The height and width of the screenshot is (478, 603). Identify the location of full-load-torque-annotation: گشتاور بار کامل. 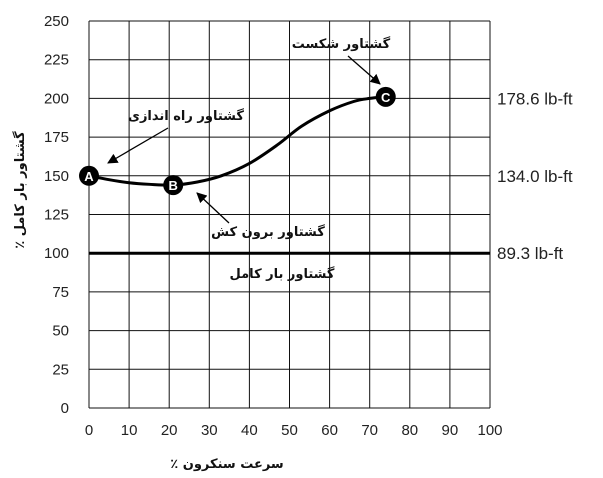
(282, 274).